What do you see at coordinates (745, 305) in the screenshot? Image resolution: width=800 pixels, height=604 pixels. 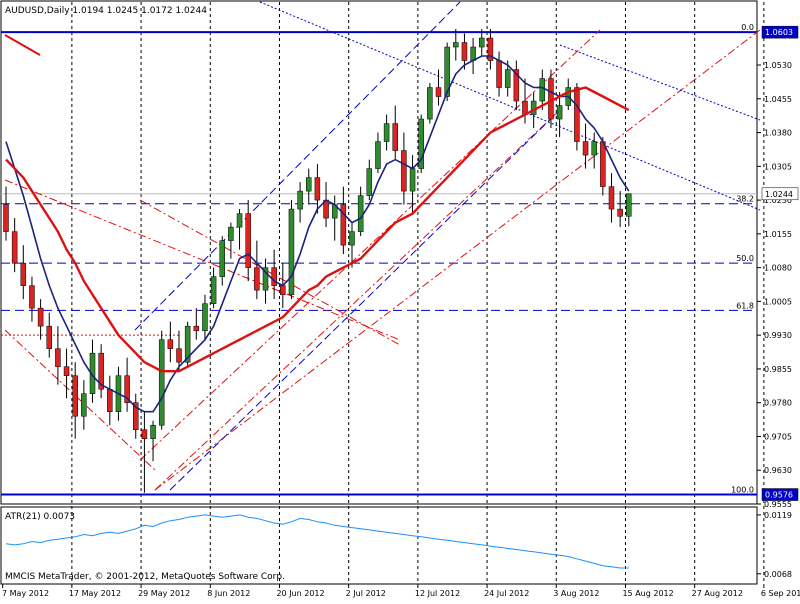 I see `fib-level-label: 61.8` at bounding box center [745, 305].